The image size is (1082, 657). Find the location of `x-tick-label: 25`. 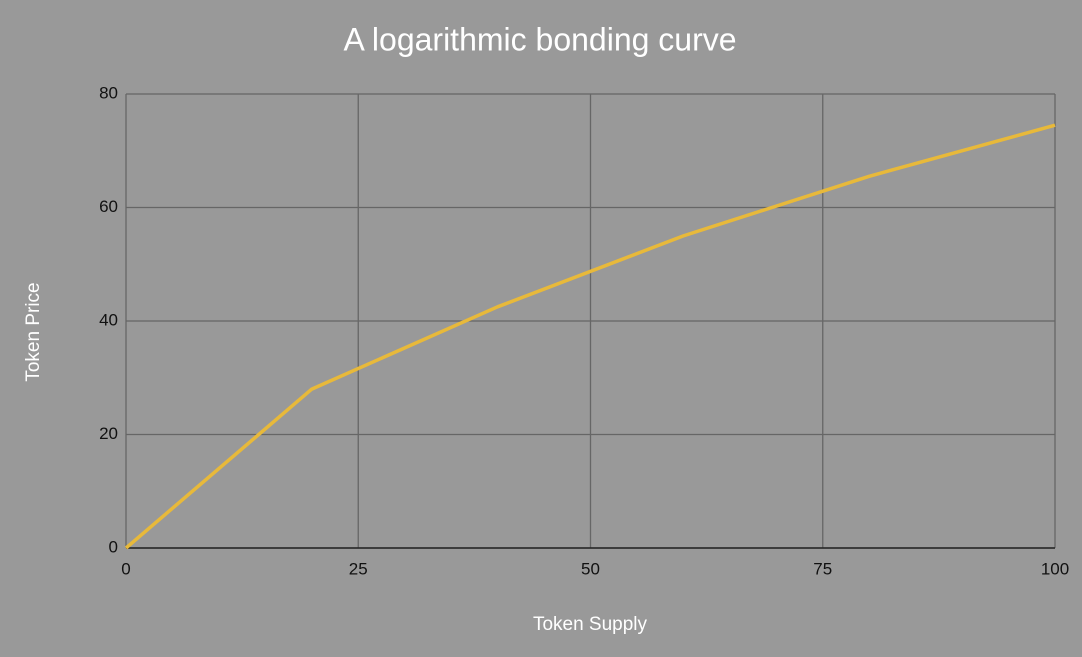

x-tick-label: 25 is located at coordinates (358, 568).